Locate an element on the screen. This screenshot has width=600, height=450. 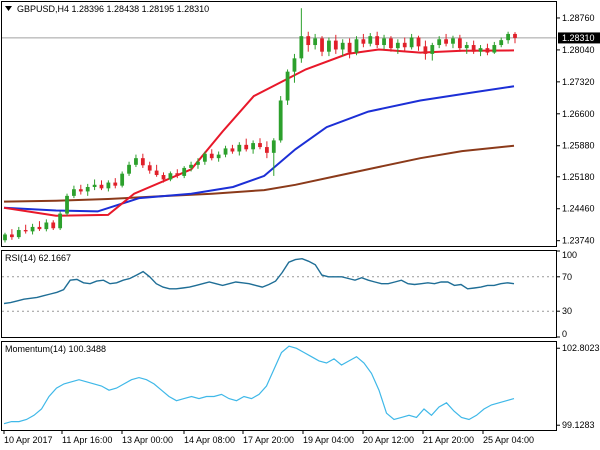
rsi-label: RSI(14) 62.1667 is located at coordinates (38, 258).